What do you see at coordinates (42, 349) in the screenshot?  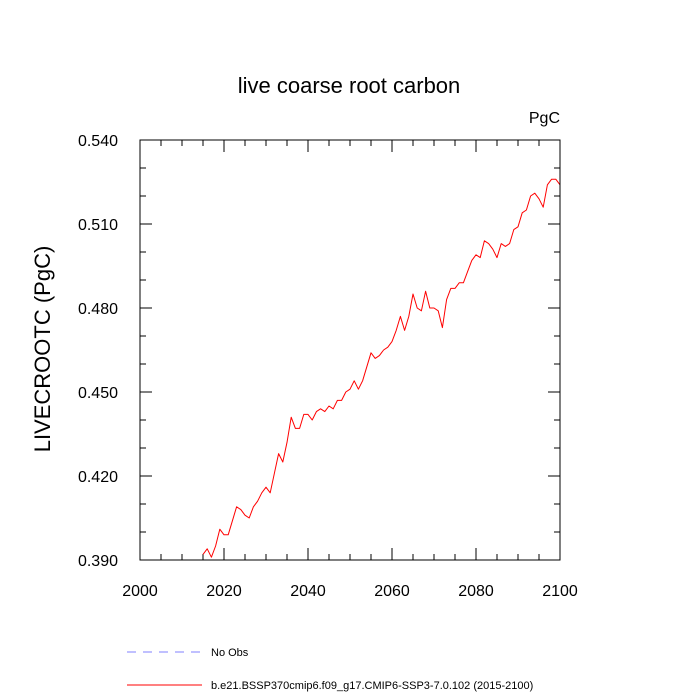 I see `y-axis-label: LIVECROOTC (PgC)` at bounding box center [42, 349].